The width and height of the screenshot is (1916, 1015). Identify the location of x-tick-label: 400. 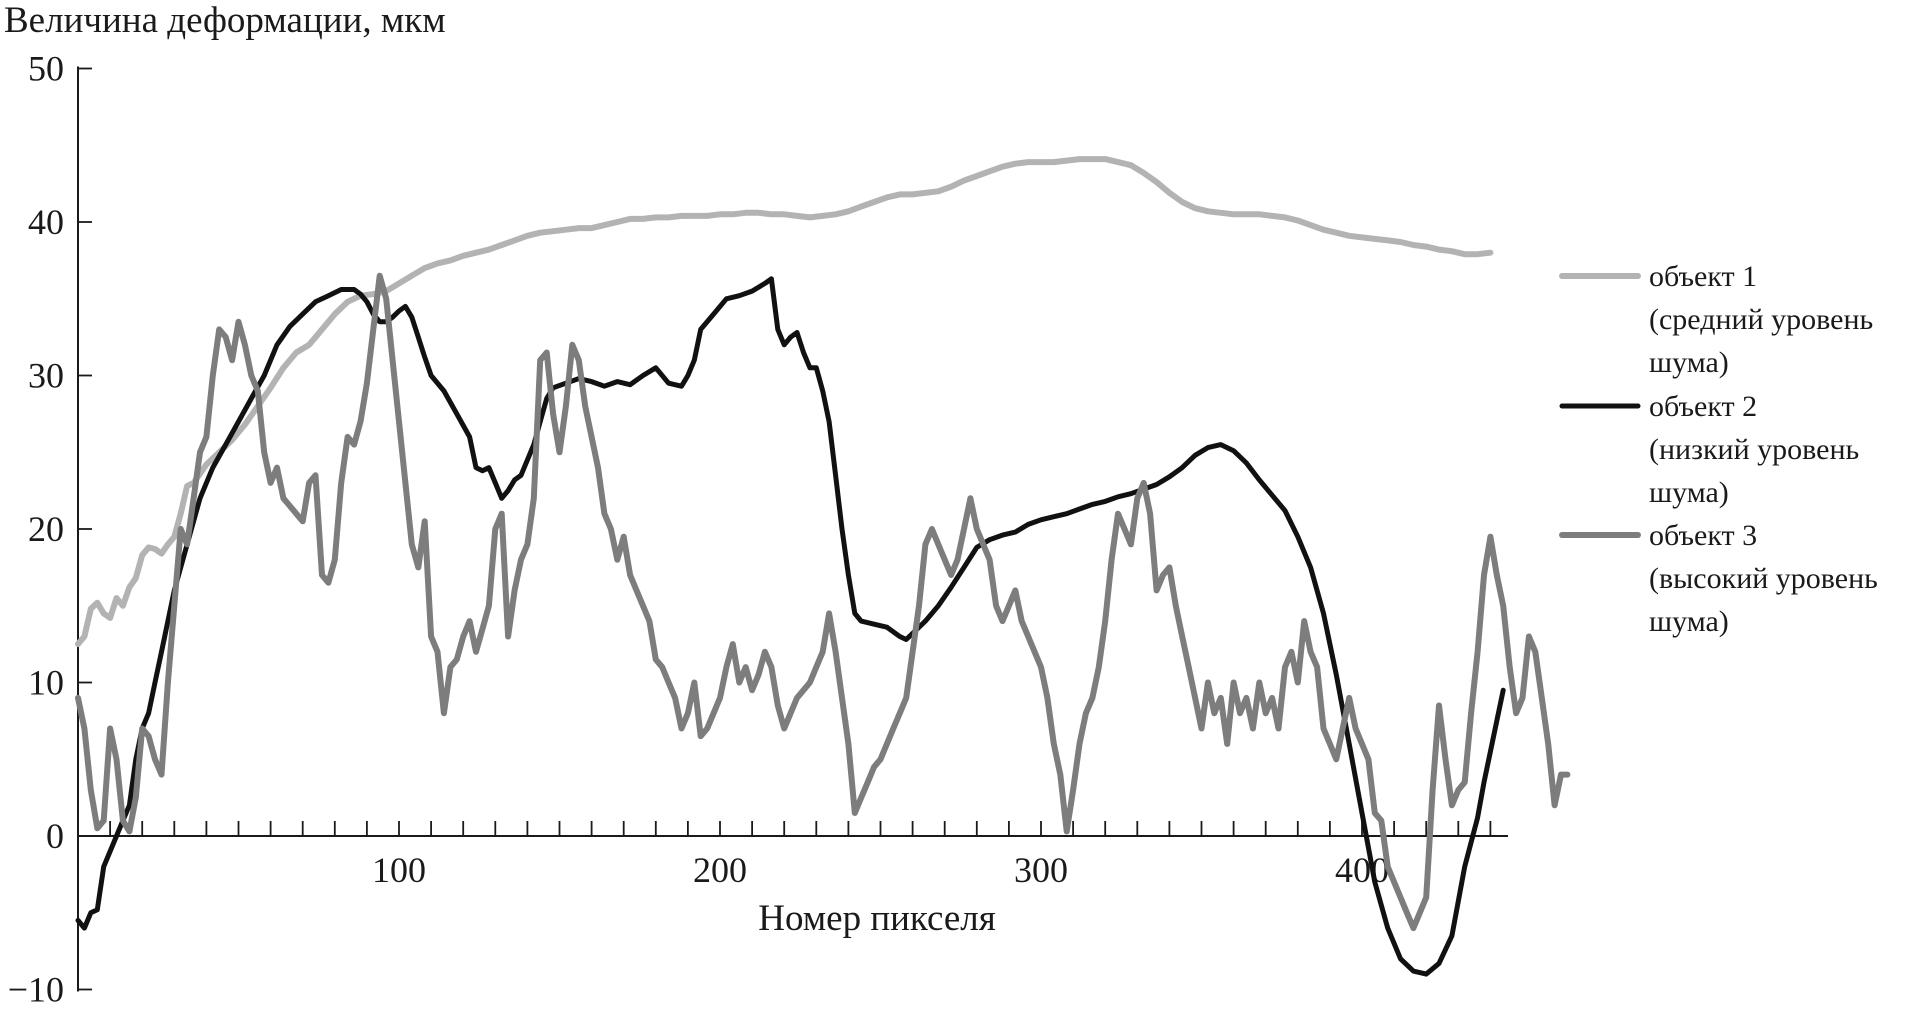
(1362, 870).